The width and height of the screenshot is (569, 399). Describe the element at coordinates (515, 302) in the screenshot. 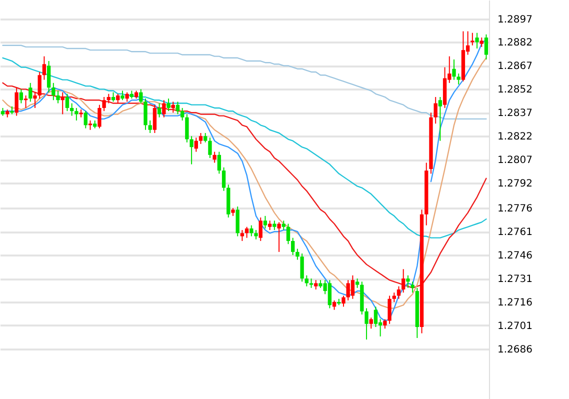

I see `y-tick-label: 1.2716` at that location.